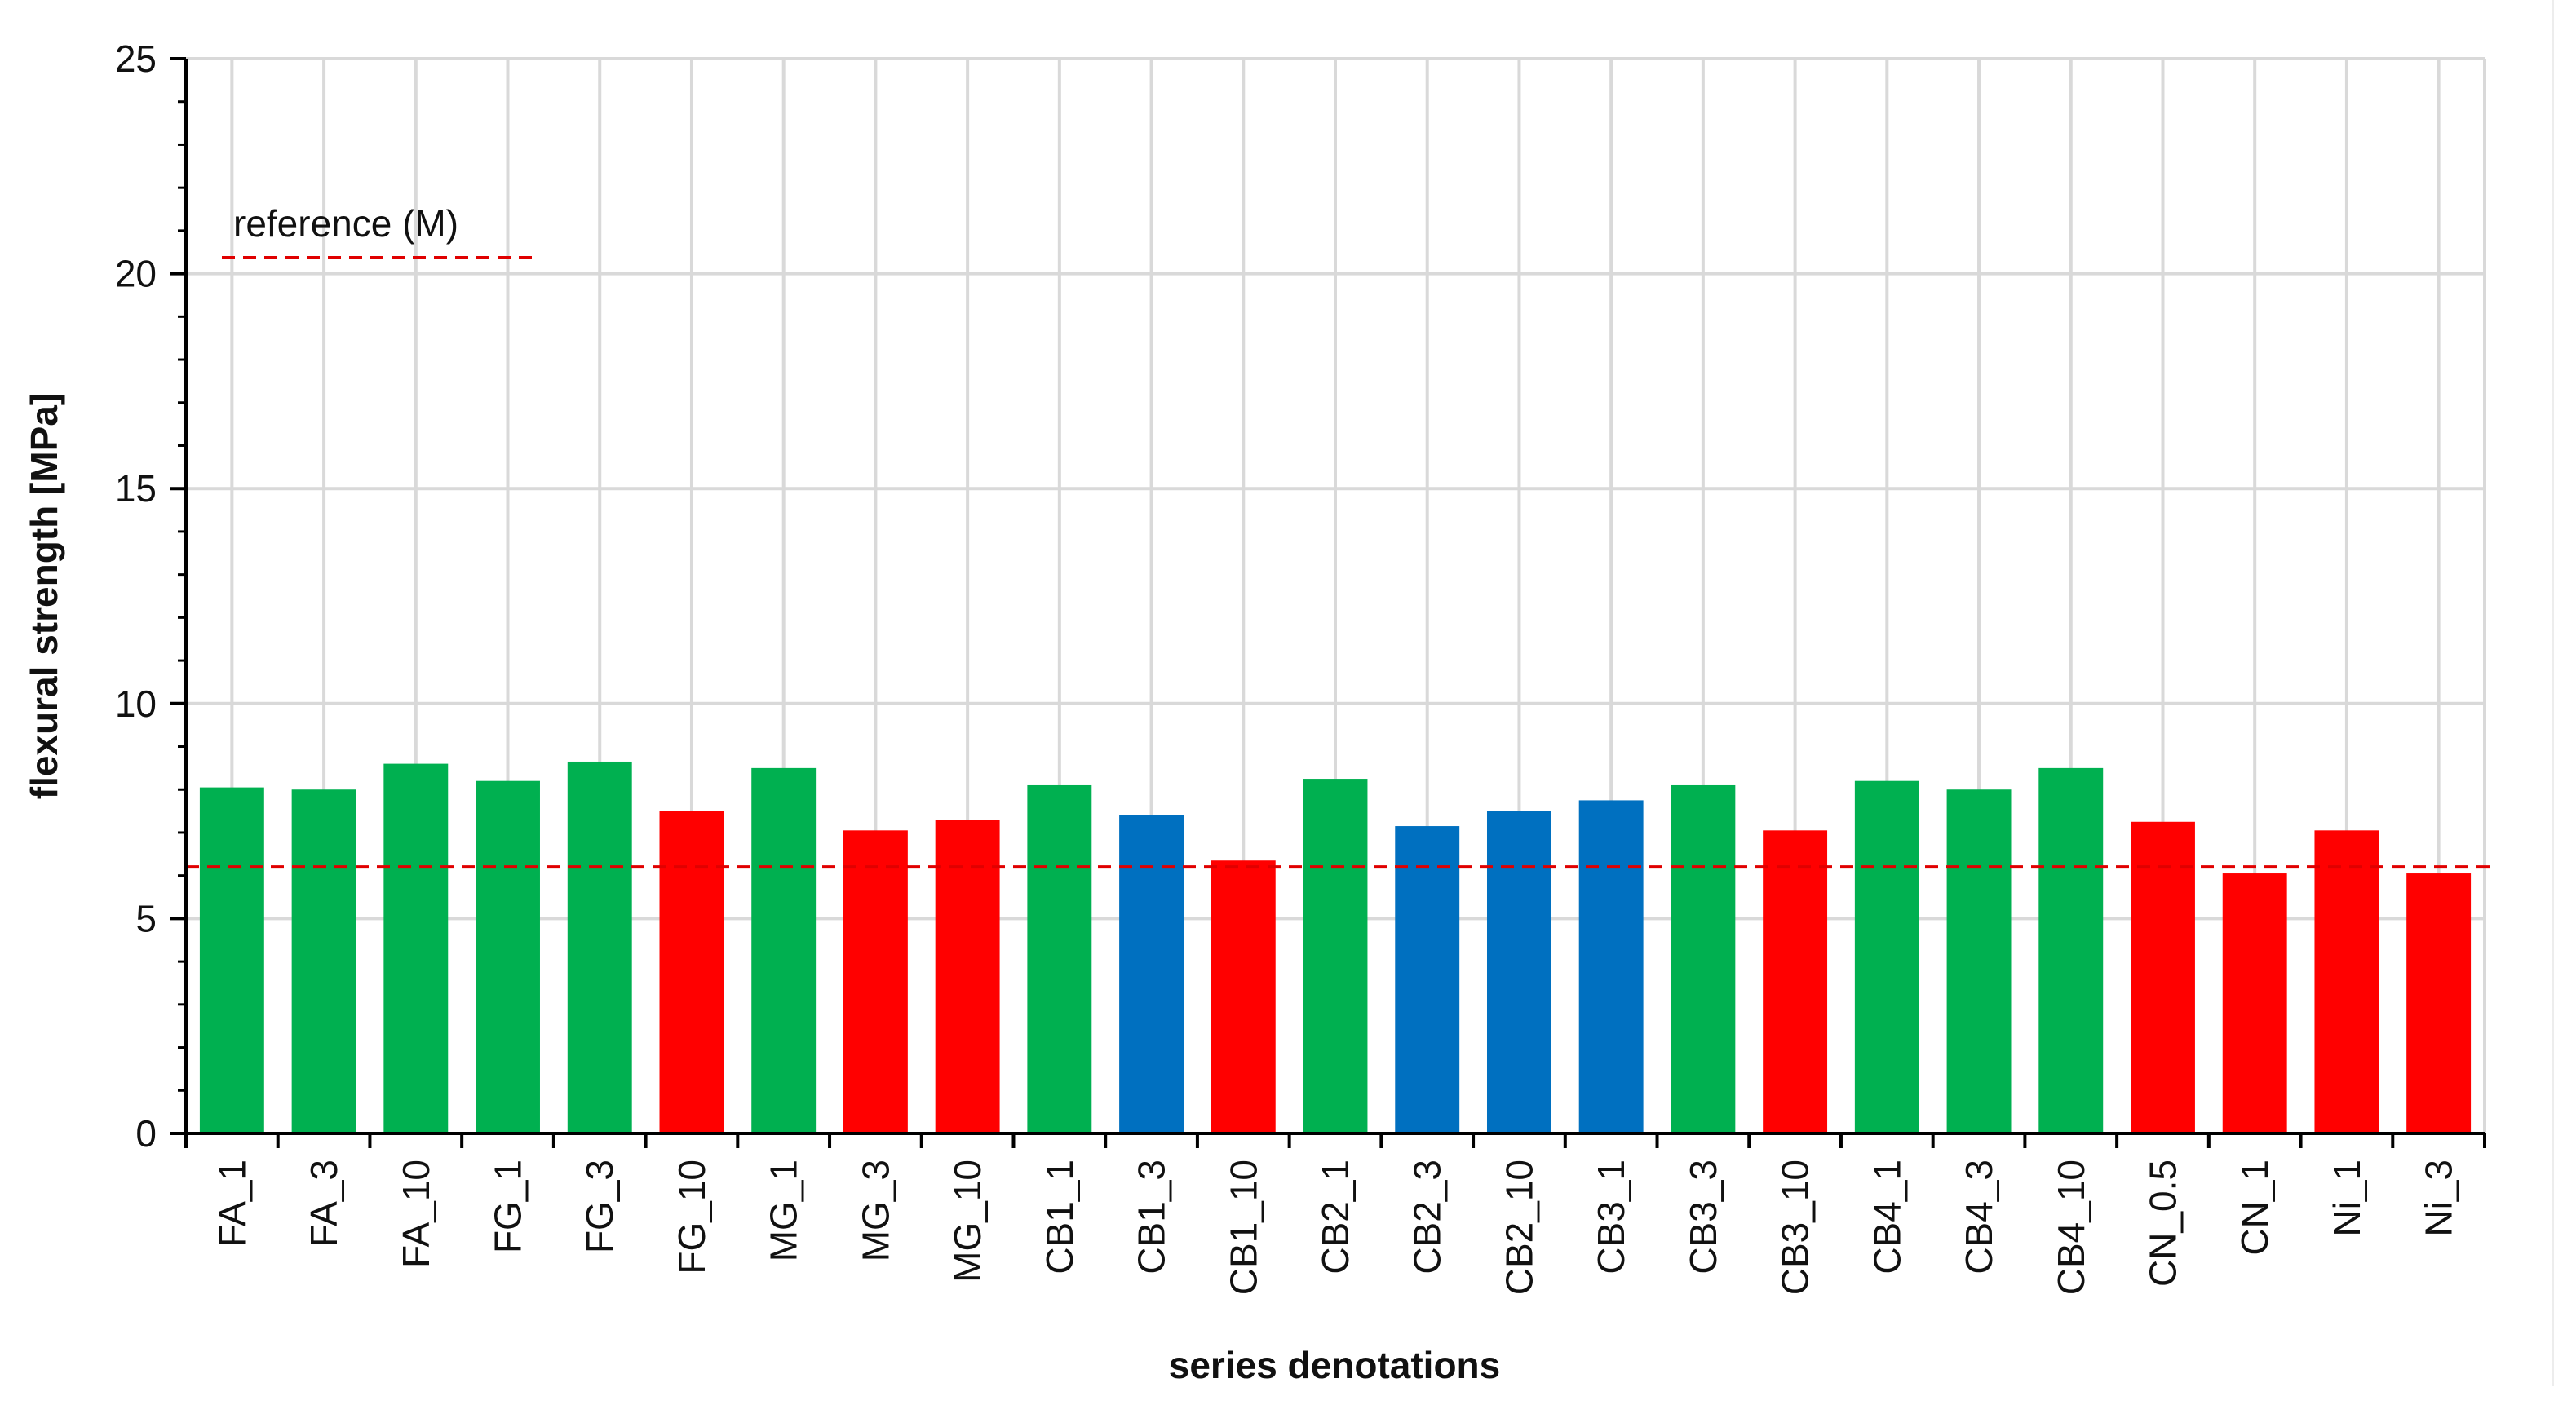 The height and width of the screenshot is (1427, 2576). I want to click on x-tick-label: FA_1, so click(231, 1203).